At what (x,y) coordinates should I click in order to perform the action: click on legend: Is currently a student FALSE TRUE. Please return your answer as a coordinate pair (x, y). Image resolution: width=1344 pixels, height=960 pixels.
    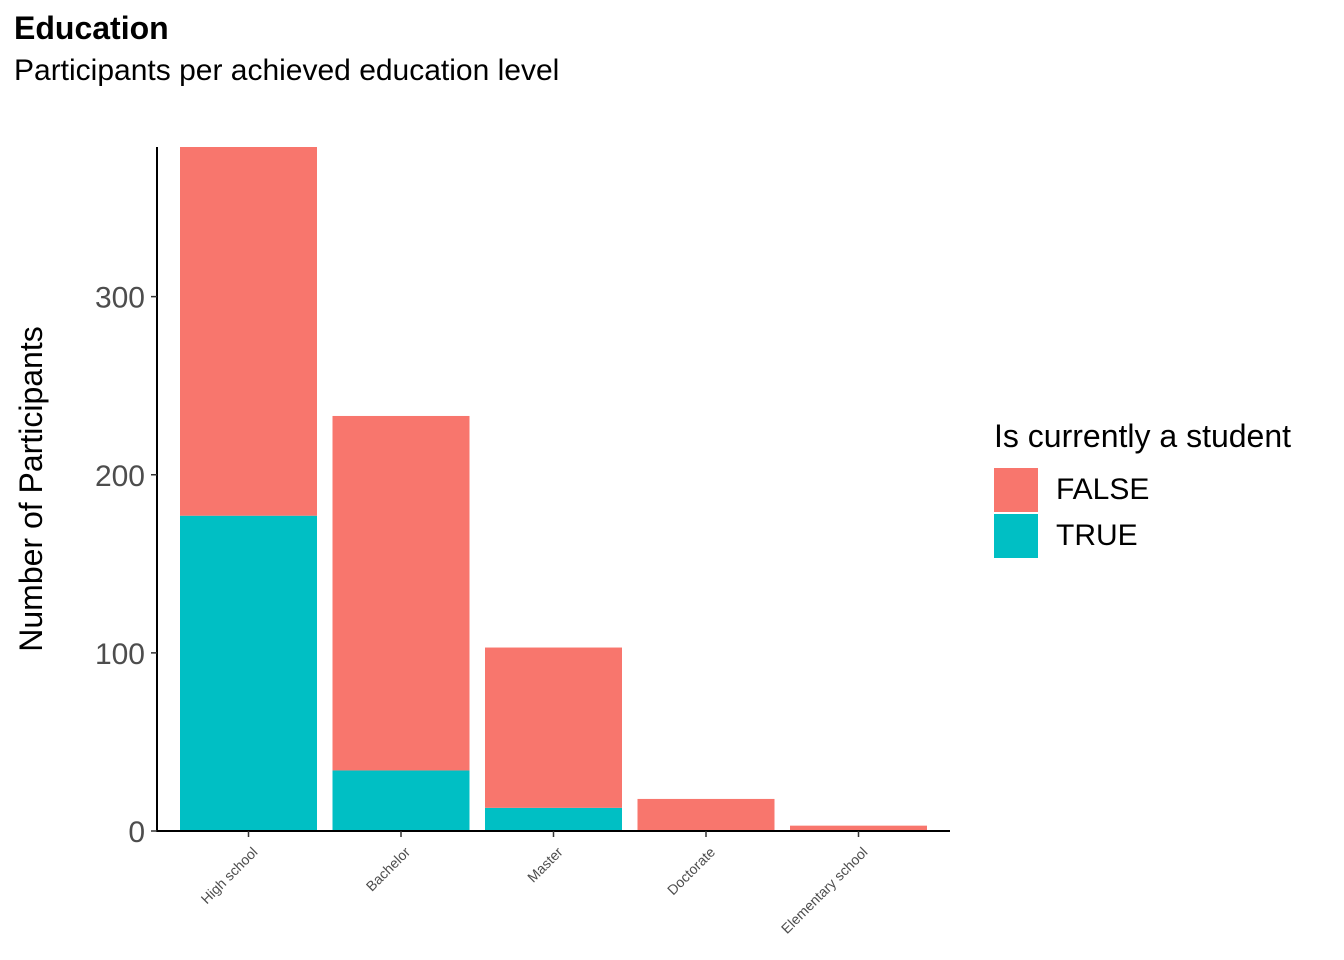
    Looking at the image, I should click on (1142, 488).